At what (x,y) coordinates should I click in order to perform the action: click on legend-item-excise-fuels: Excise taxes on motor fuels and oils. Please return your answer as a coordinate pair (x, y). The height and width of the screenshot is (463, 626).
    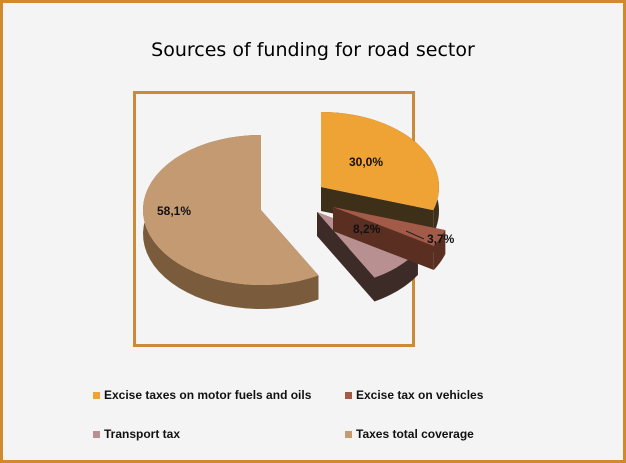
    Looking at the image, I should click on (202, 395).